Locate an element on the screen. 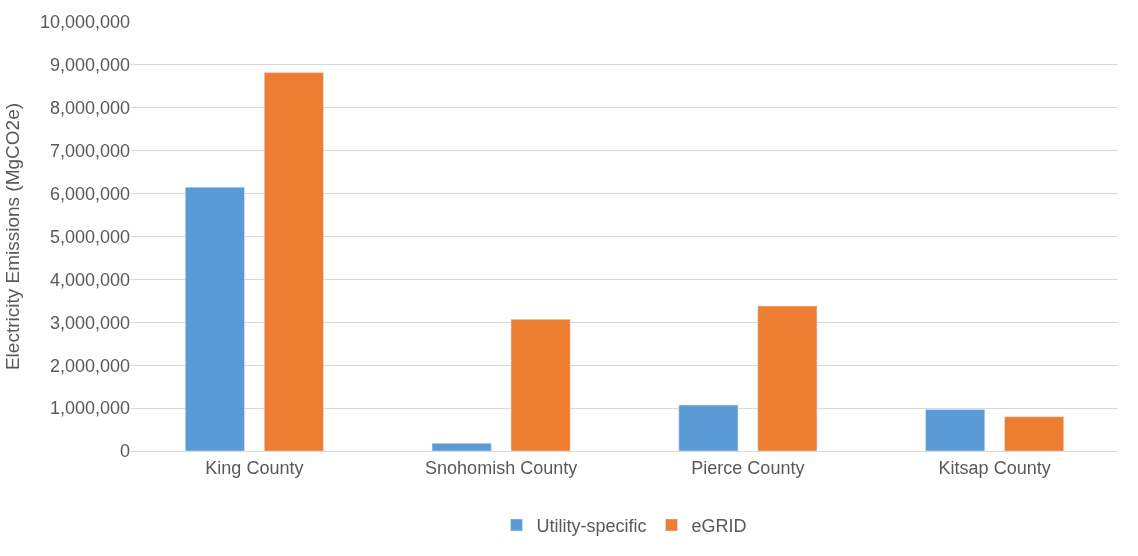  x-tick-label: Kitsap County is located at coordinates (994, 467).